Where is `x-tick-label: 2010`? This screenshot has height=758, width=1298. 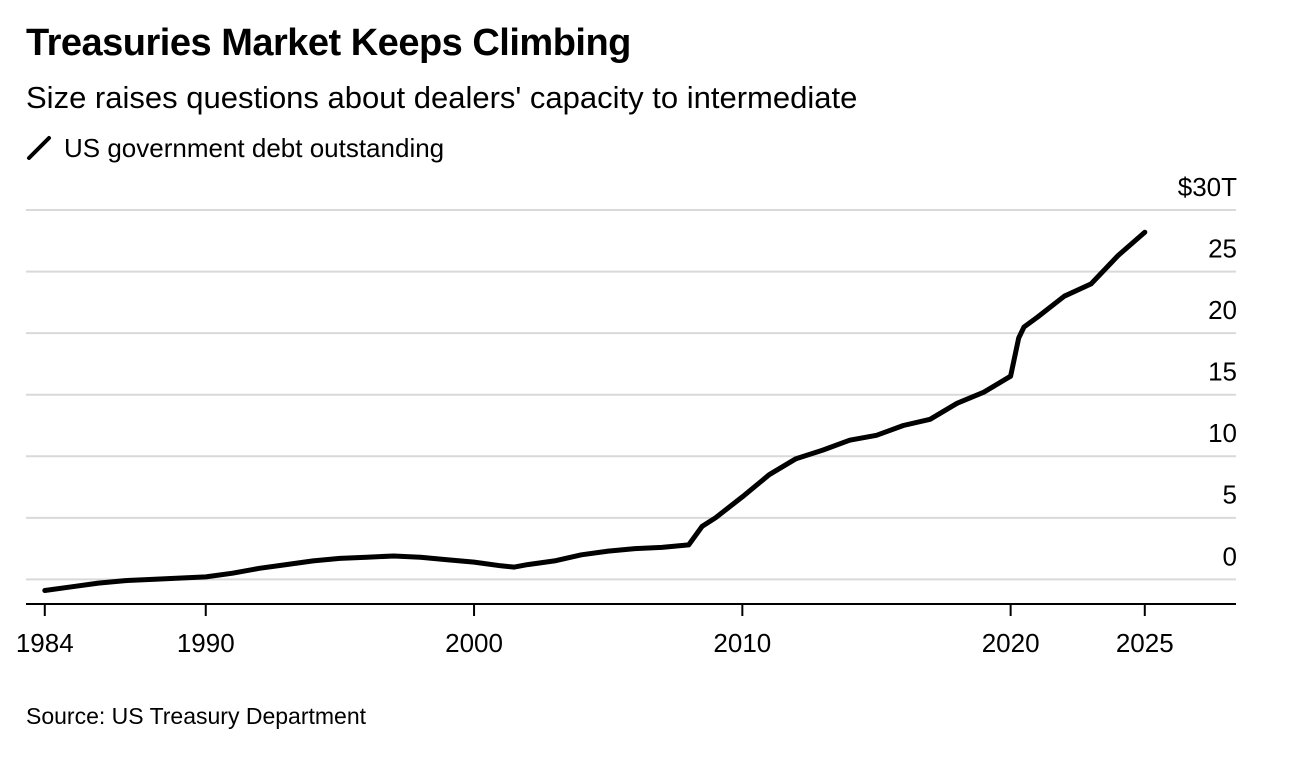 x-tick-label: 2010 is located at coordinates (742, 643).